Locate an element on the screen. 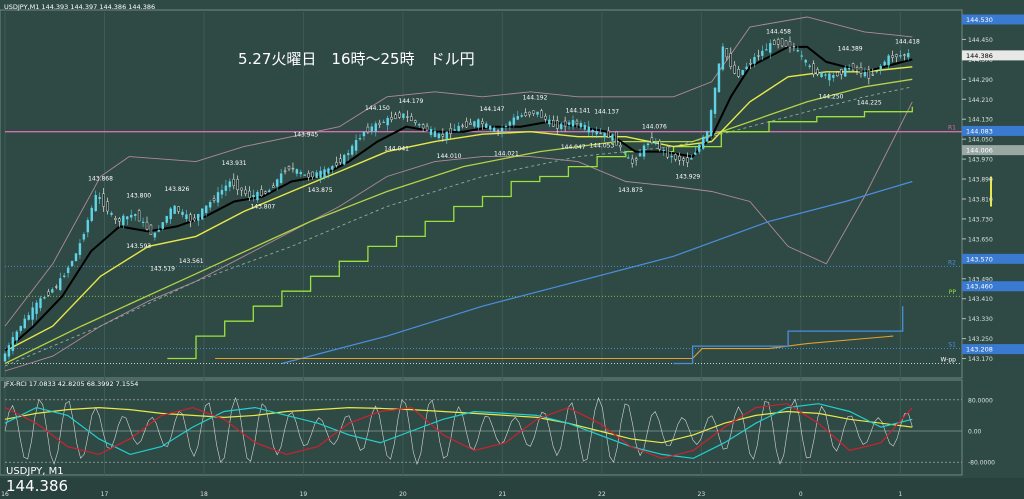 This screenshot has width=1024, height=499. oscillator-tick-label: 0.00 is located at coordinates (975, 432).